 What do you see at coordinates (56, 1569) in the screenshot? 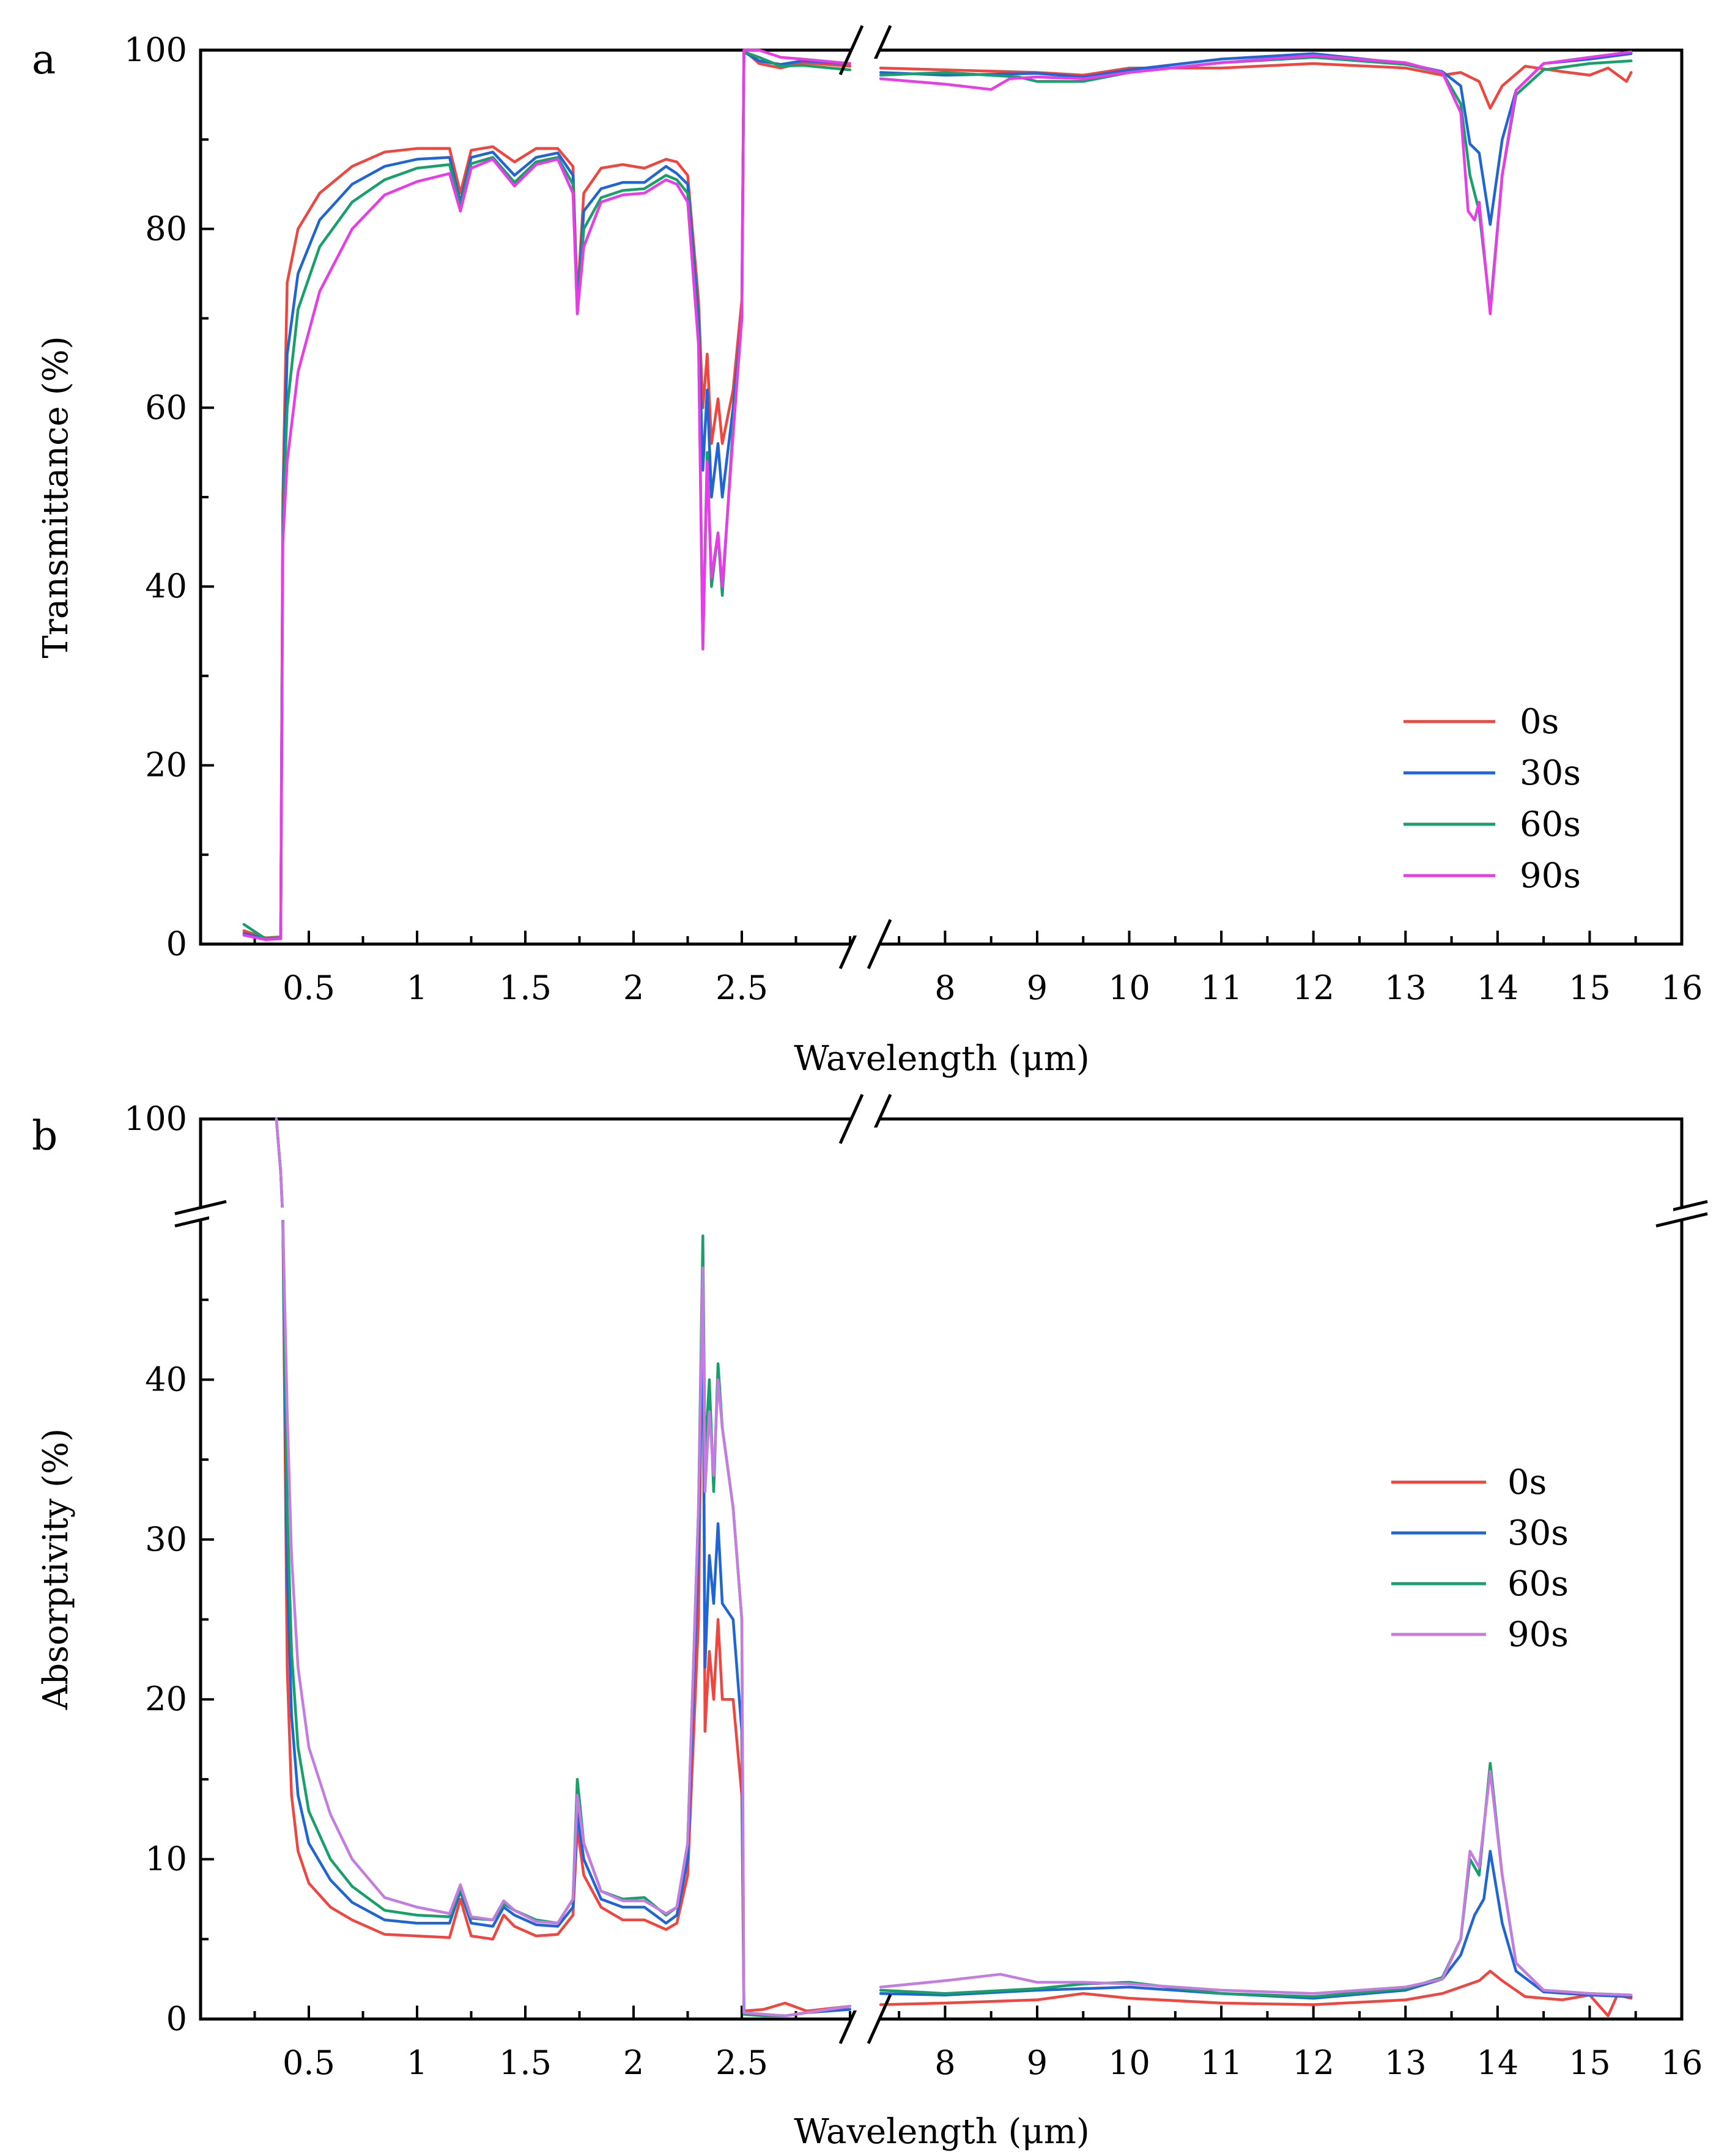
I see `y-axis-title: Absorptivity (%)` at bounding box center [56, 1569].